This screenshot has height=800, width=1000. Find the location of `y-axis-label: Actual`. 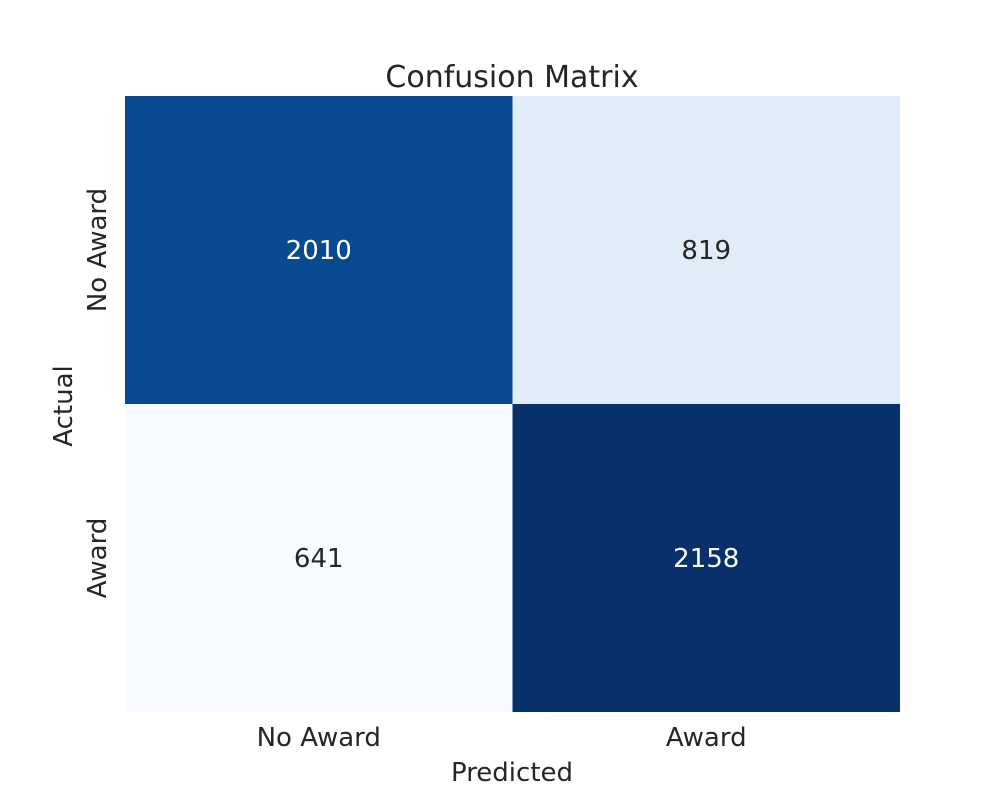

y-axis-label: Actual is located at coordinates (64, 405).